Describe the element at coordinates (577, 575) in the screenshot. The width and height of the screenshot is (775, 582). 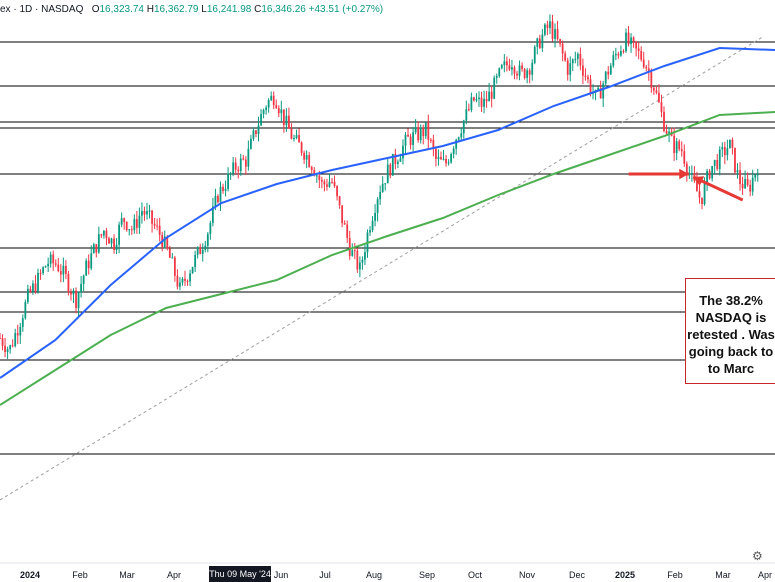
I see `x-tick-label: Dec` at that location.